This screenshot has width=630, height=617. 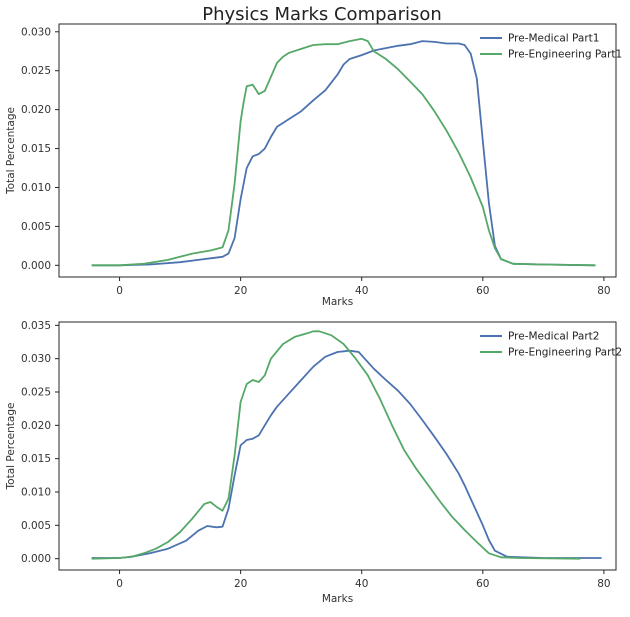 I want to click on chart-title: Physics Marks Comparison, so click(x=322, y=14).